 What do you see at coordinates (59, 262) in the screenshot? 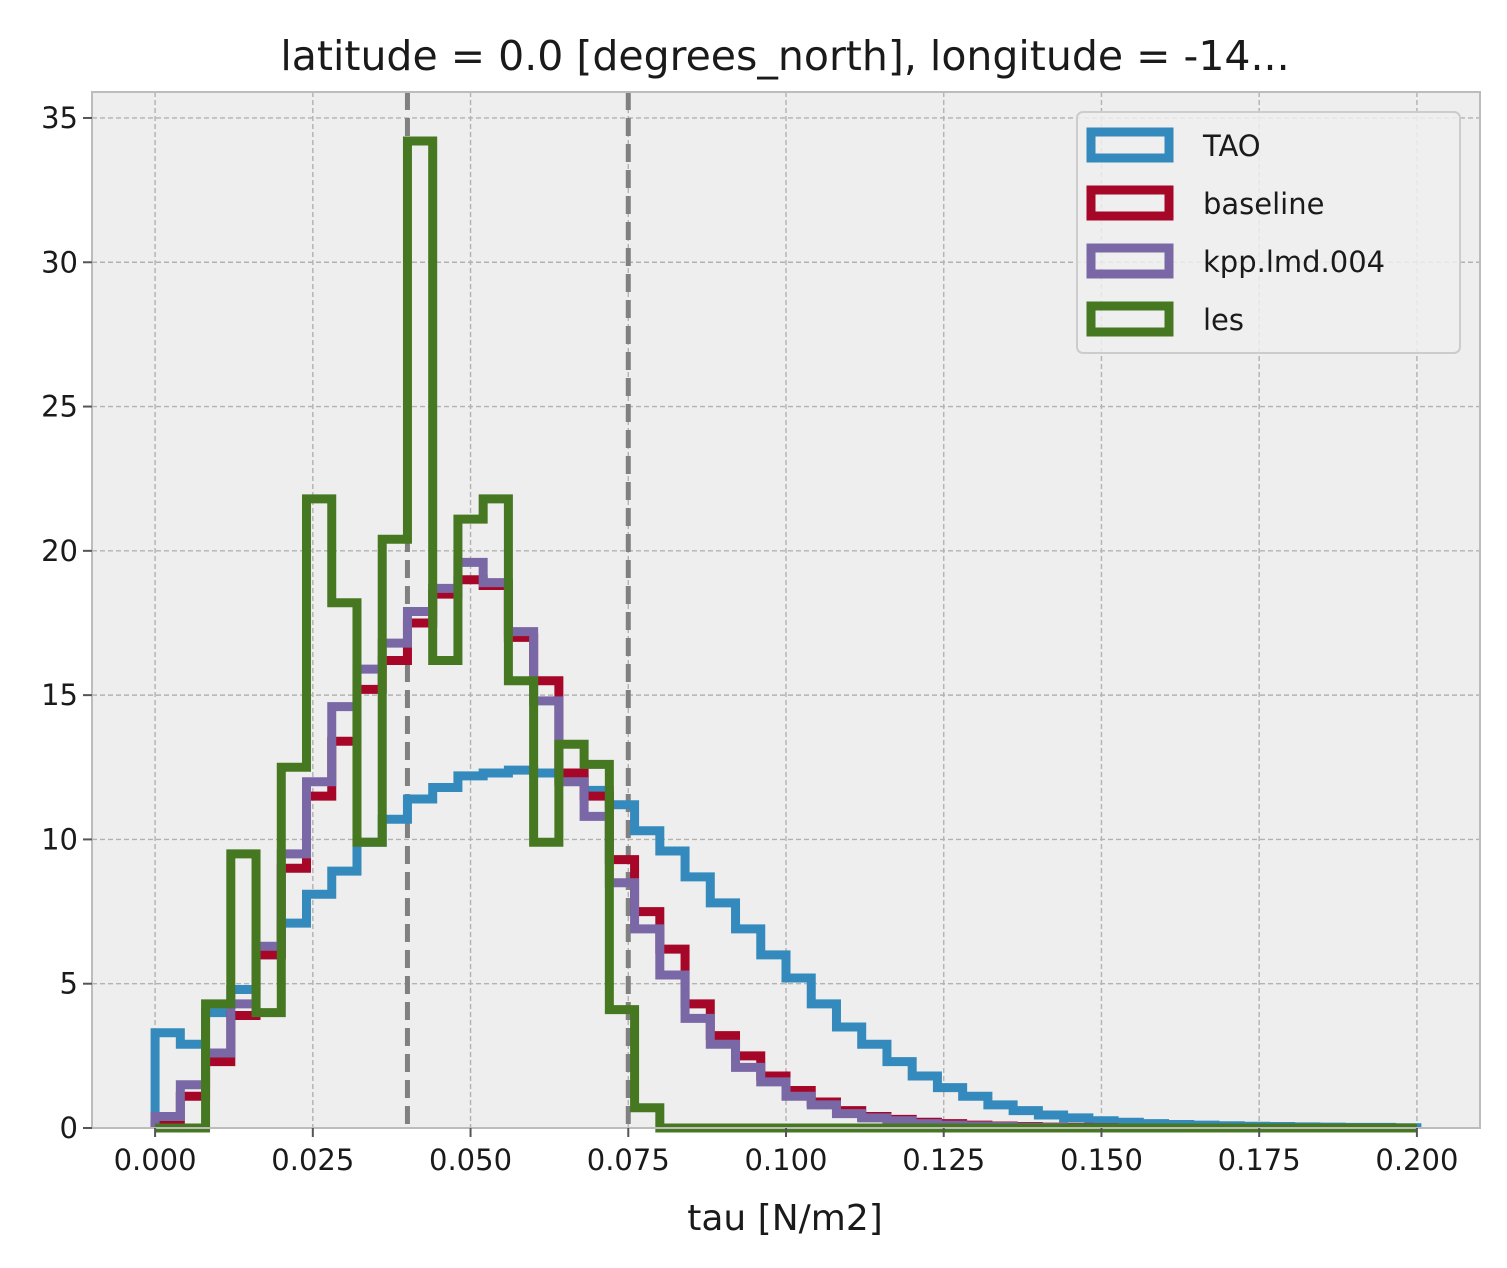
I see `y-tick-label: 30` at bounding box center [59, 262].